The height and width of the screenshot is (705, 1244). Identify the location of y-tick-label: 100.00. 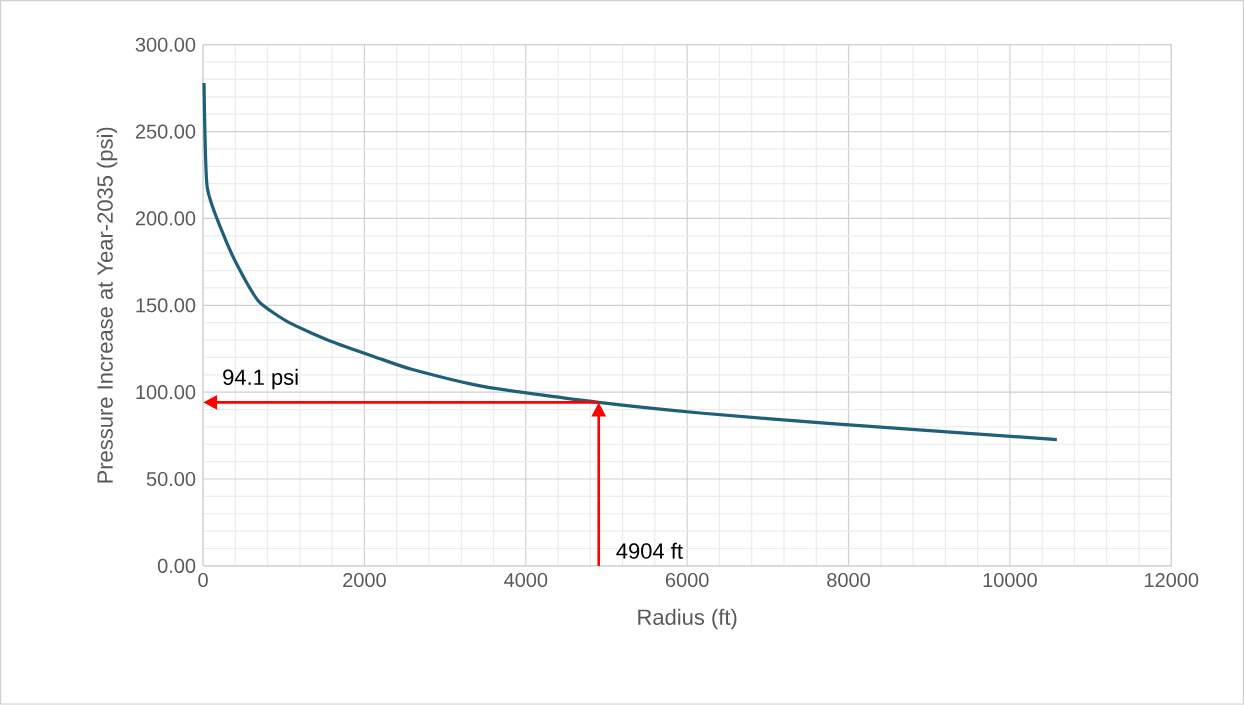
(166, 392).